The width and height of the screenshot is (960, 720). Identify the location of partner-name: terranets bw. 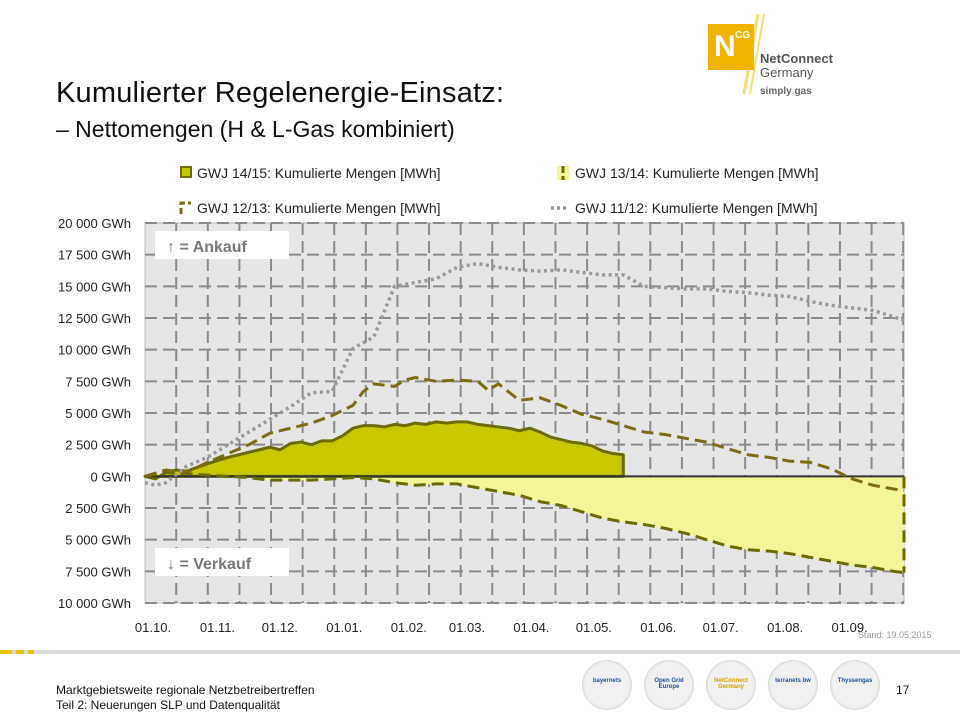
(793, 681).